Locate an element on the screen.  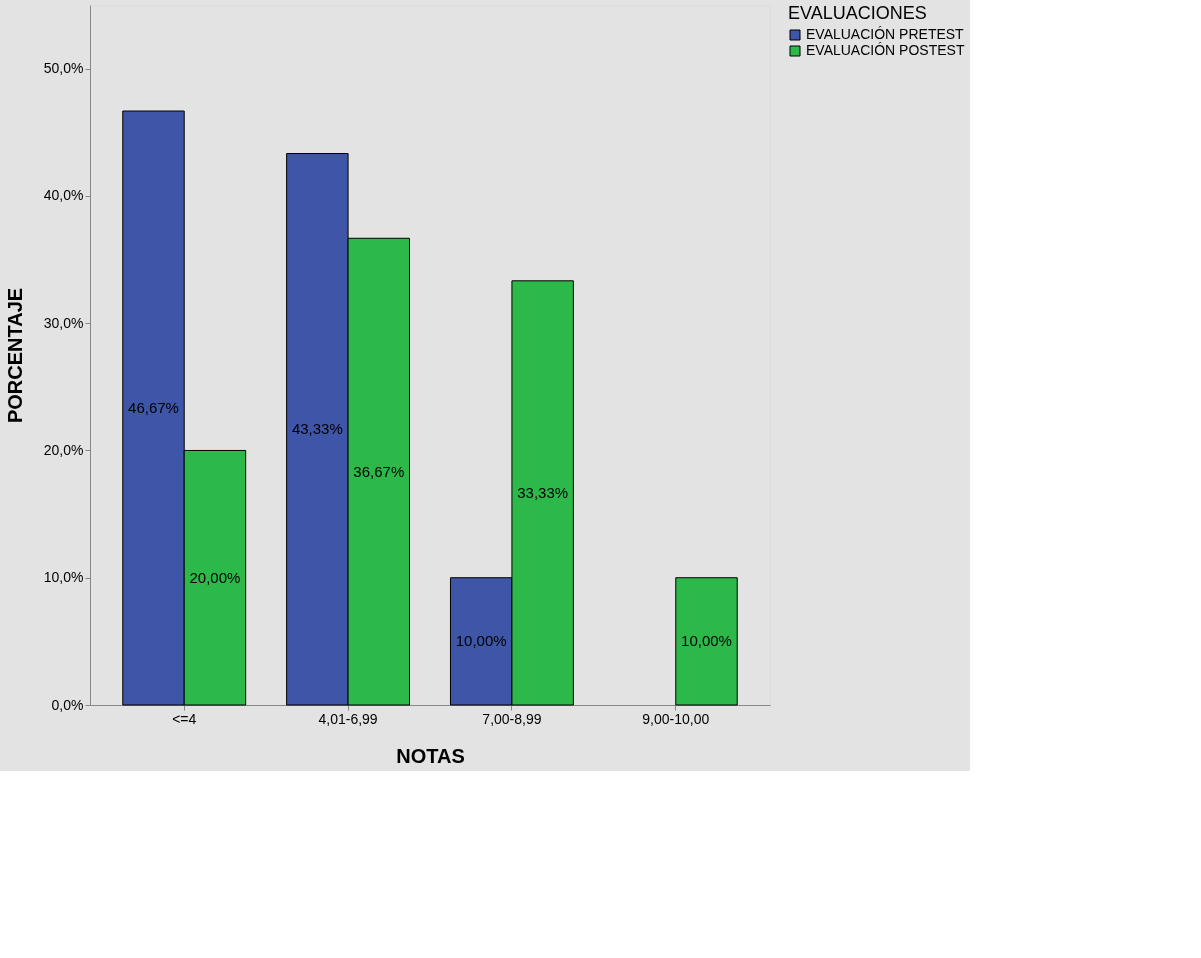
y-tick-label: 30,0% is located at coordinates (63, 322).